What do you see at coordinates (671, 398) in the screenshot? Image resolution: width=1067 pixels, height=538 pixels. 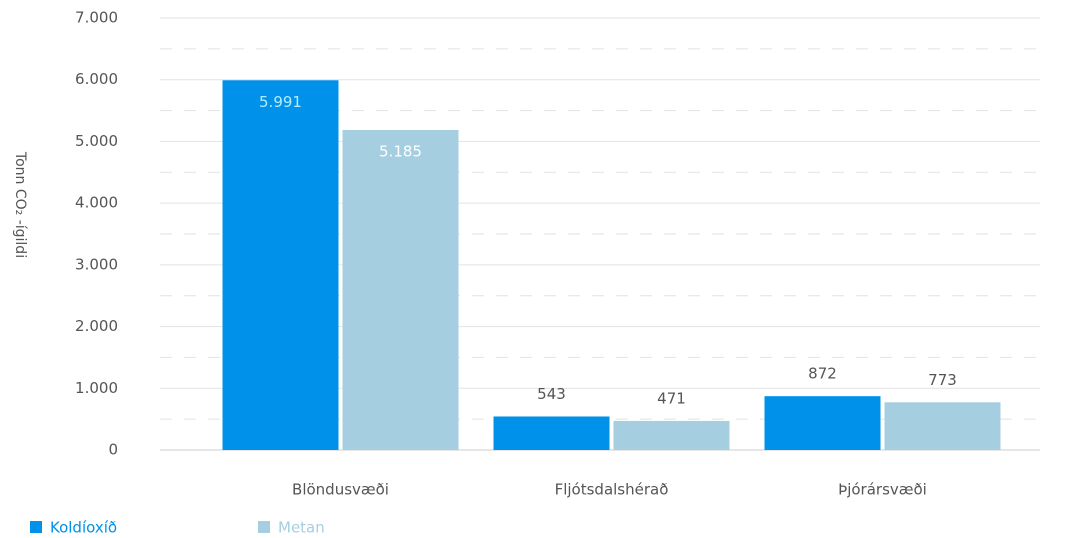 I see `value-label: 471` at bounding box center [671, 398].